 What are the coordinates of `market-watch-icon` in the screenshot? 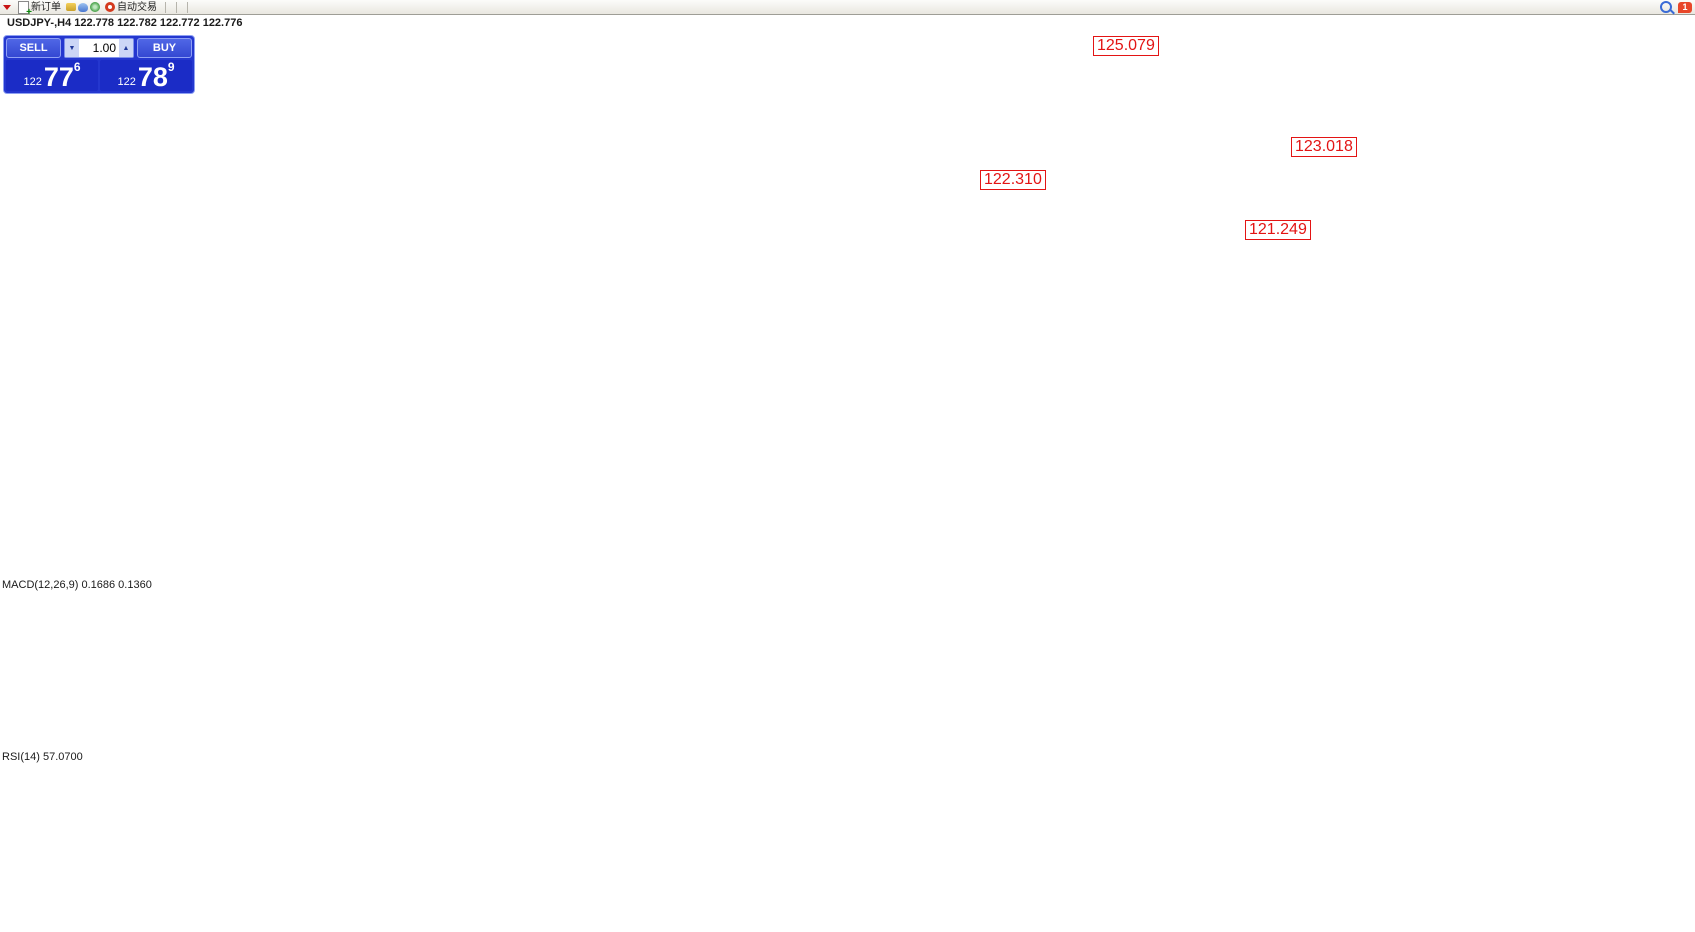 It's located at (71, 7).